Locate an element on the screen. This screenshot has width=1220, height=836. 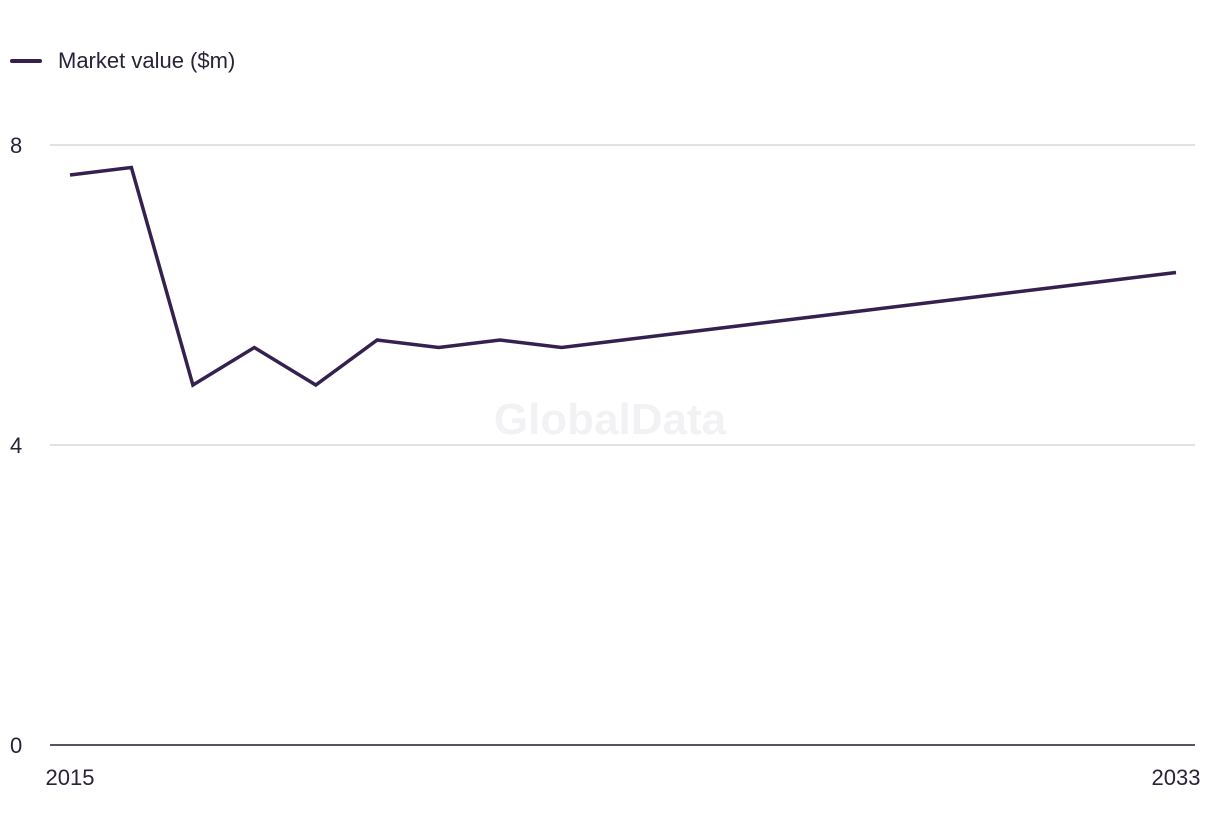
watermark: GlobalData is located at coordinates (610, 419).